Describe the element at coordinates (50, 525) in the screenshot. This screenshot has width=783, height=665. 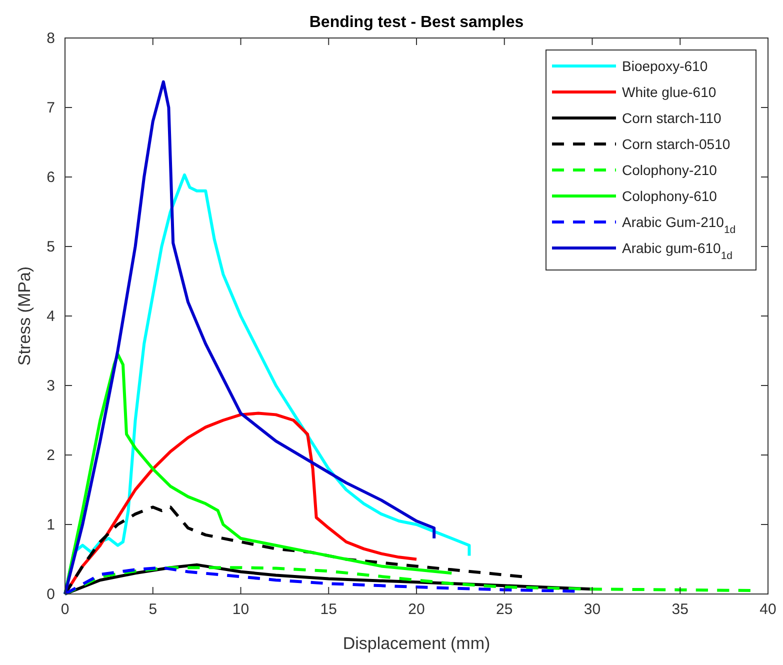
I see `y-tick-label: 1` at that location.